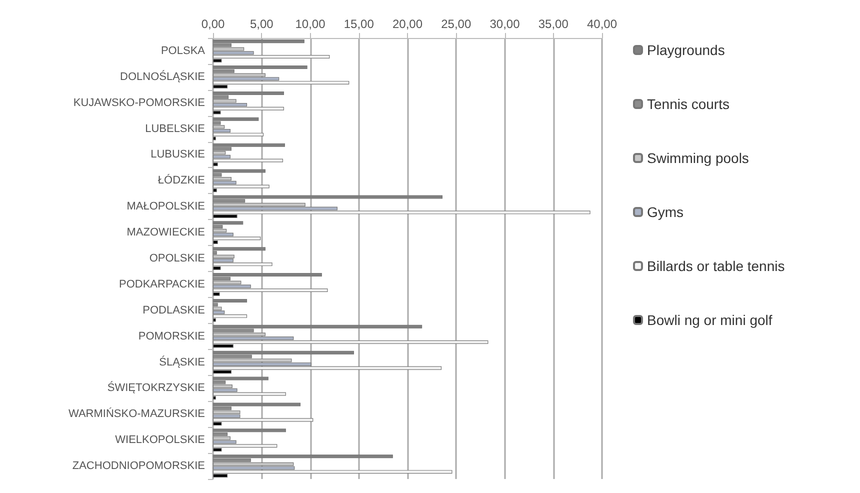 The image size is (860, 493). Describe the element at coordinates (139, 102) in the screenshot. I see `y-tick-label: KUJAWSKO-POMORSKIE` at that location.